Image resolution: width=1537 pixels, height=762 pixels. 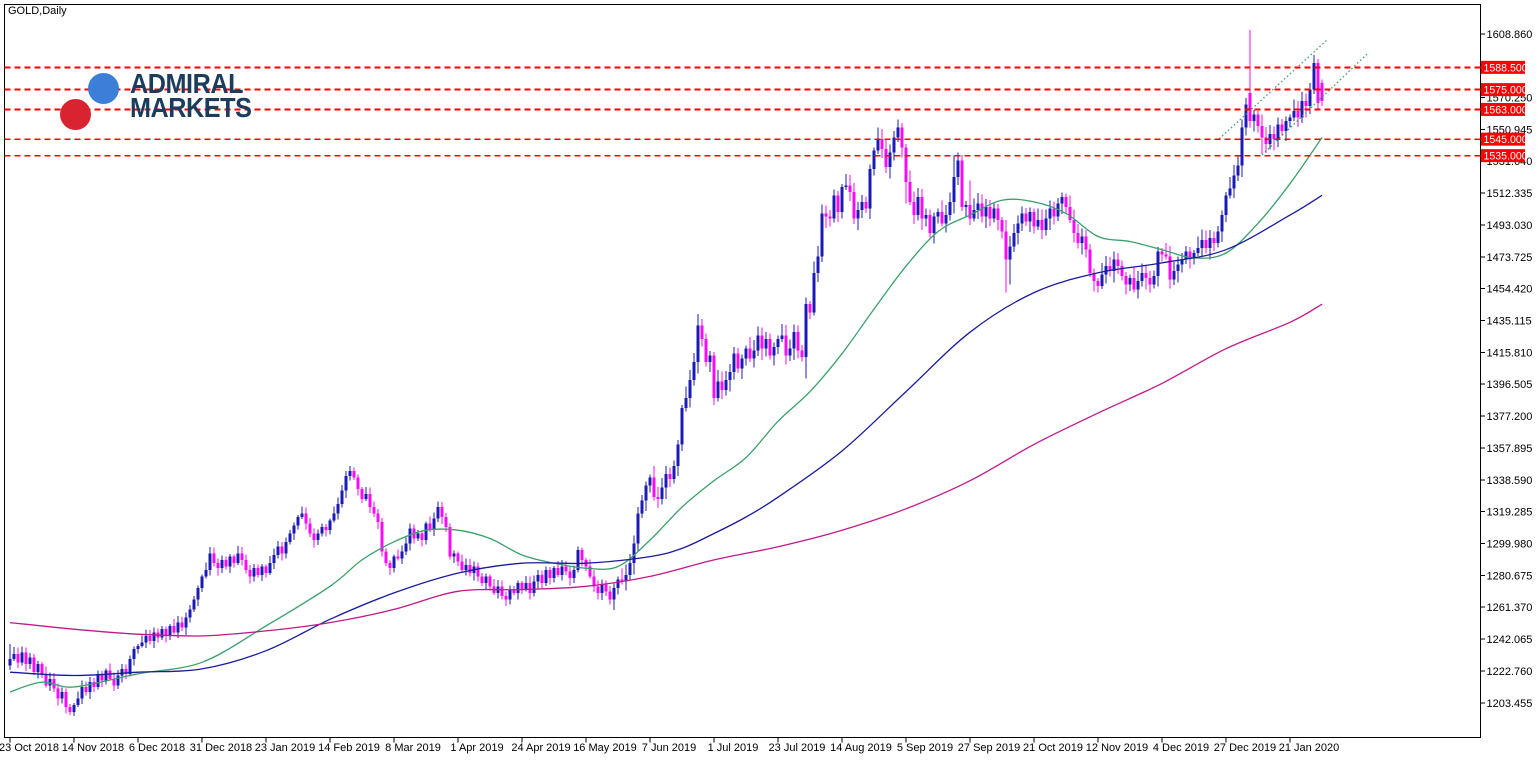 I want to click on x-axis-label: 16 May 2019, so click(x=605, y=748).